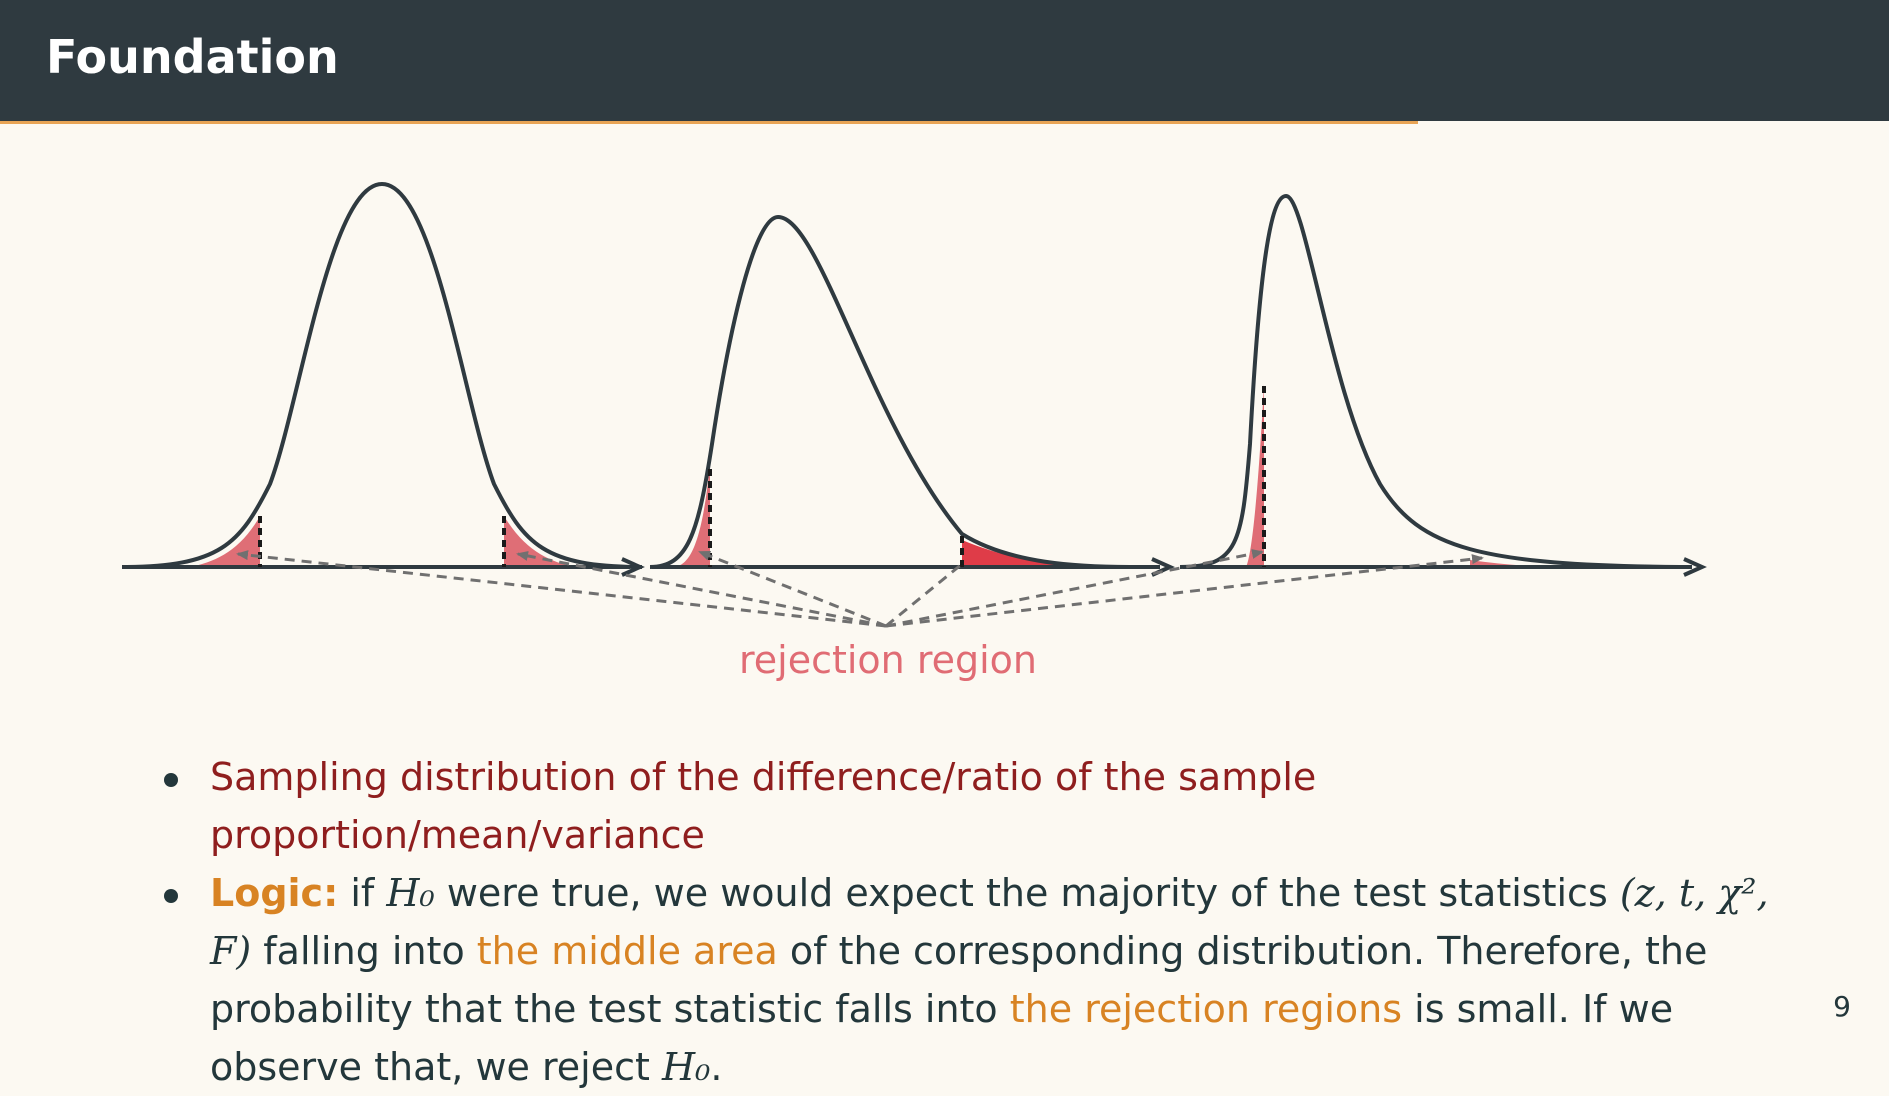 This screenshot has width=1889, height=1096. Describe the element at coordinates (410, 893) in the screenshot. I see `h0-symbol: H₀` at that location.